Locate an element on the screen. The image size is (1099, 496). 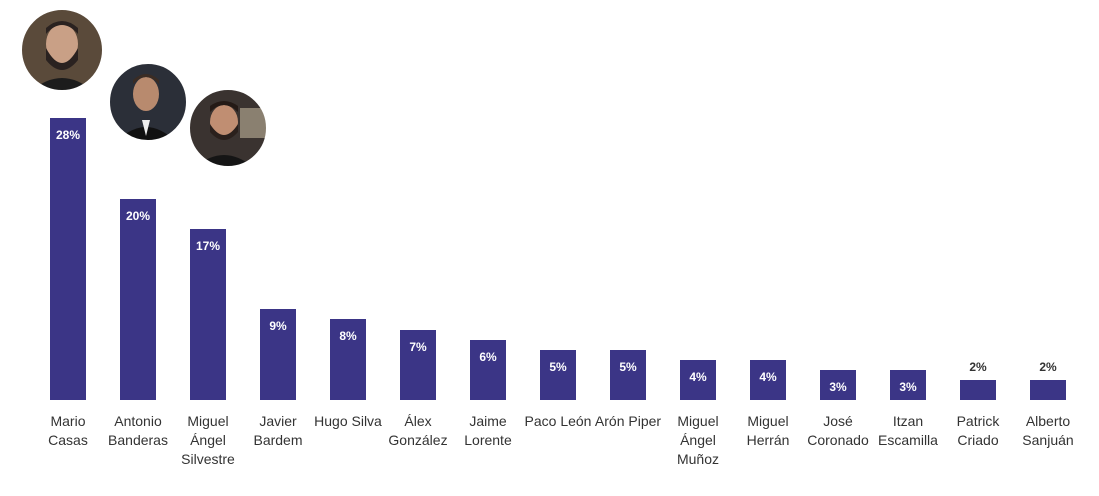
data-label: 9% is located at coordinates (278, 326).